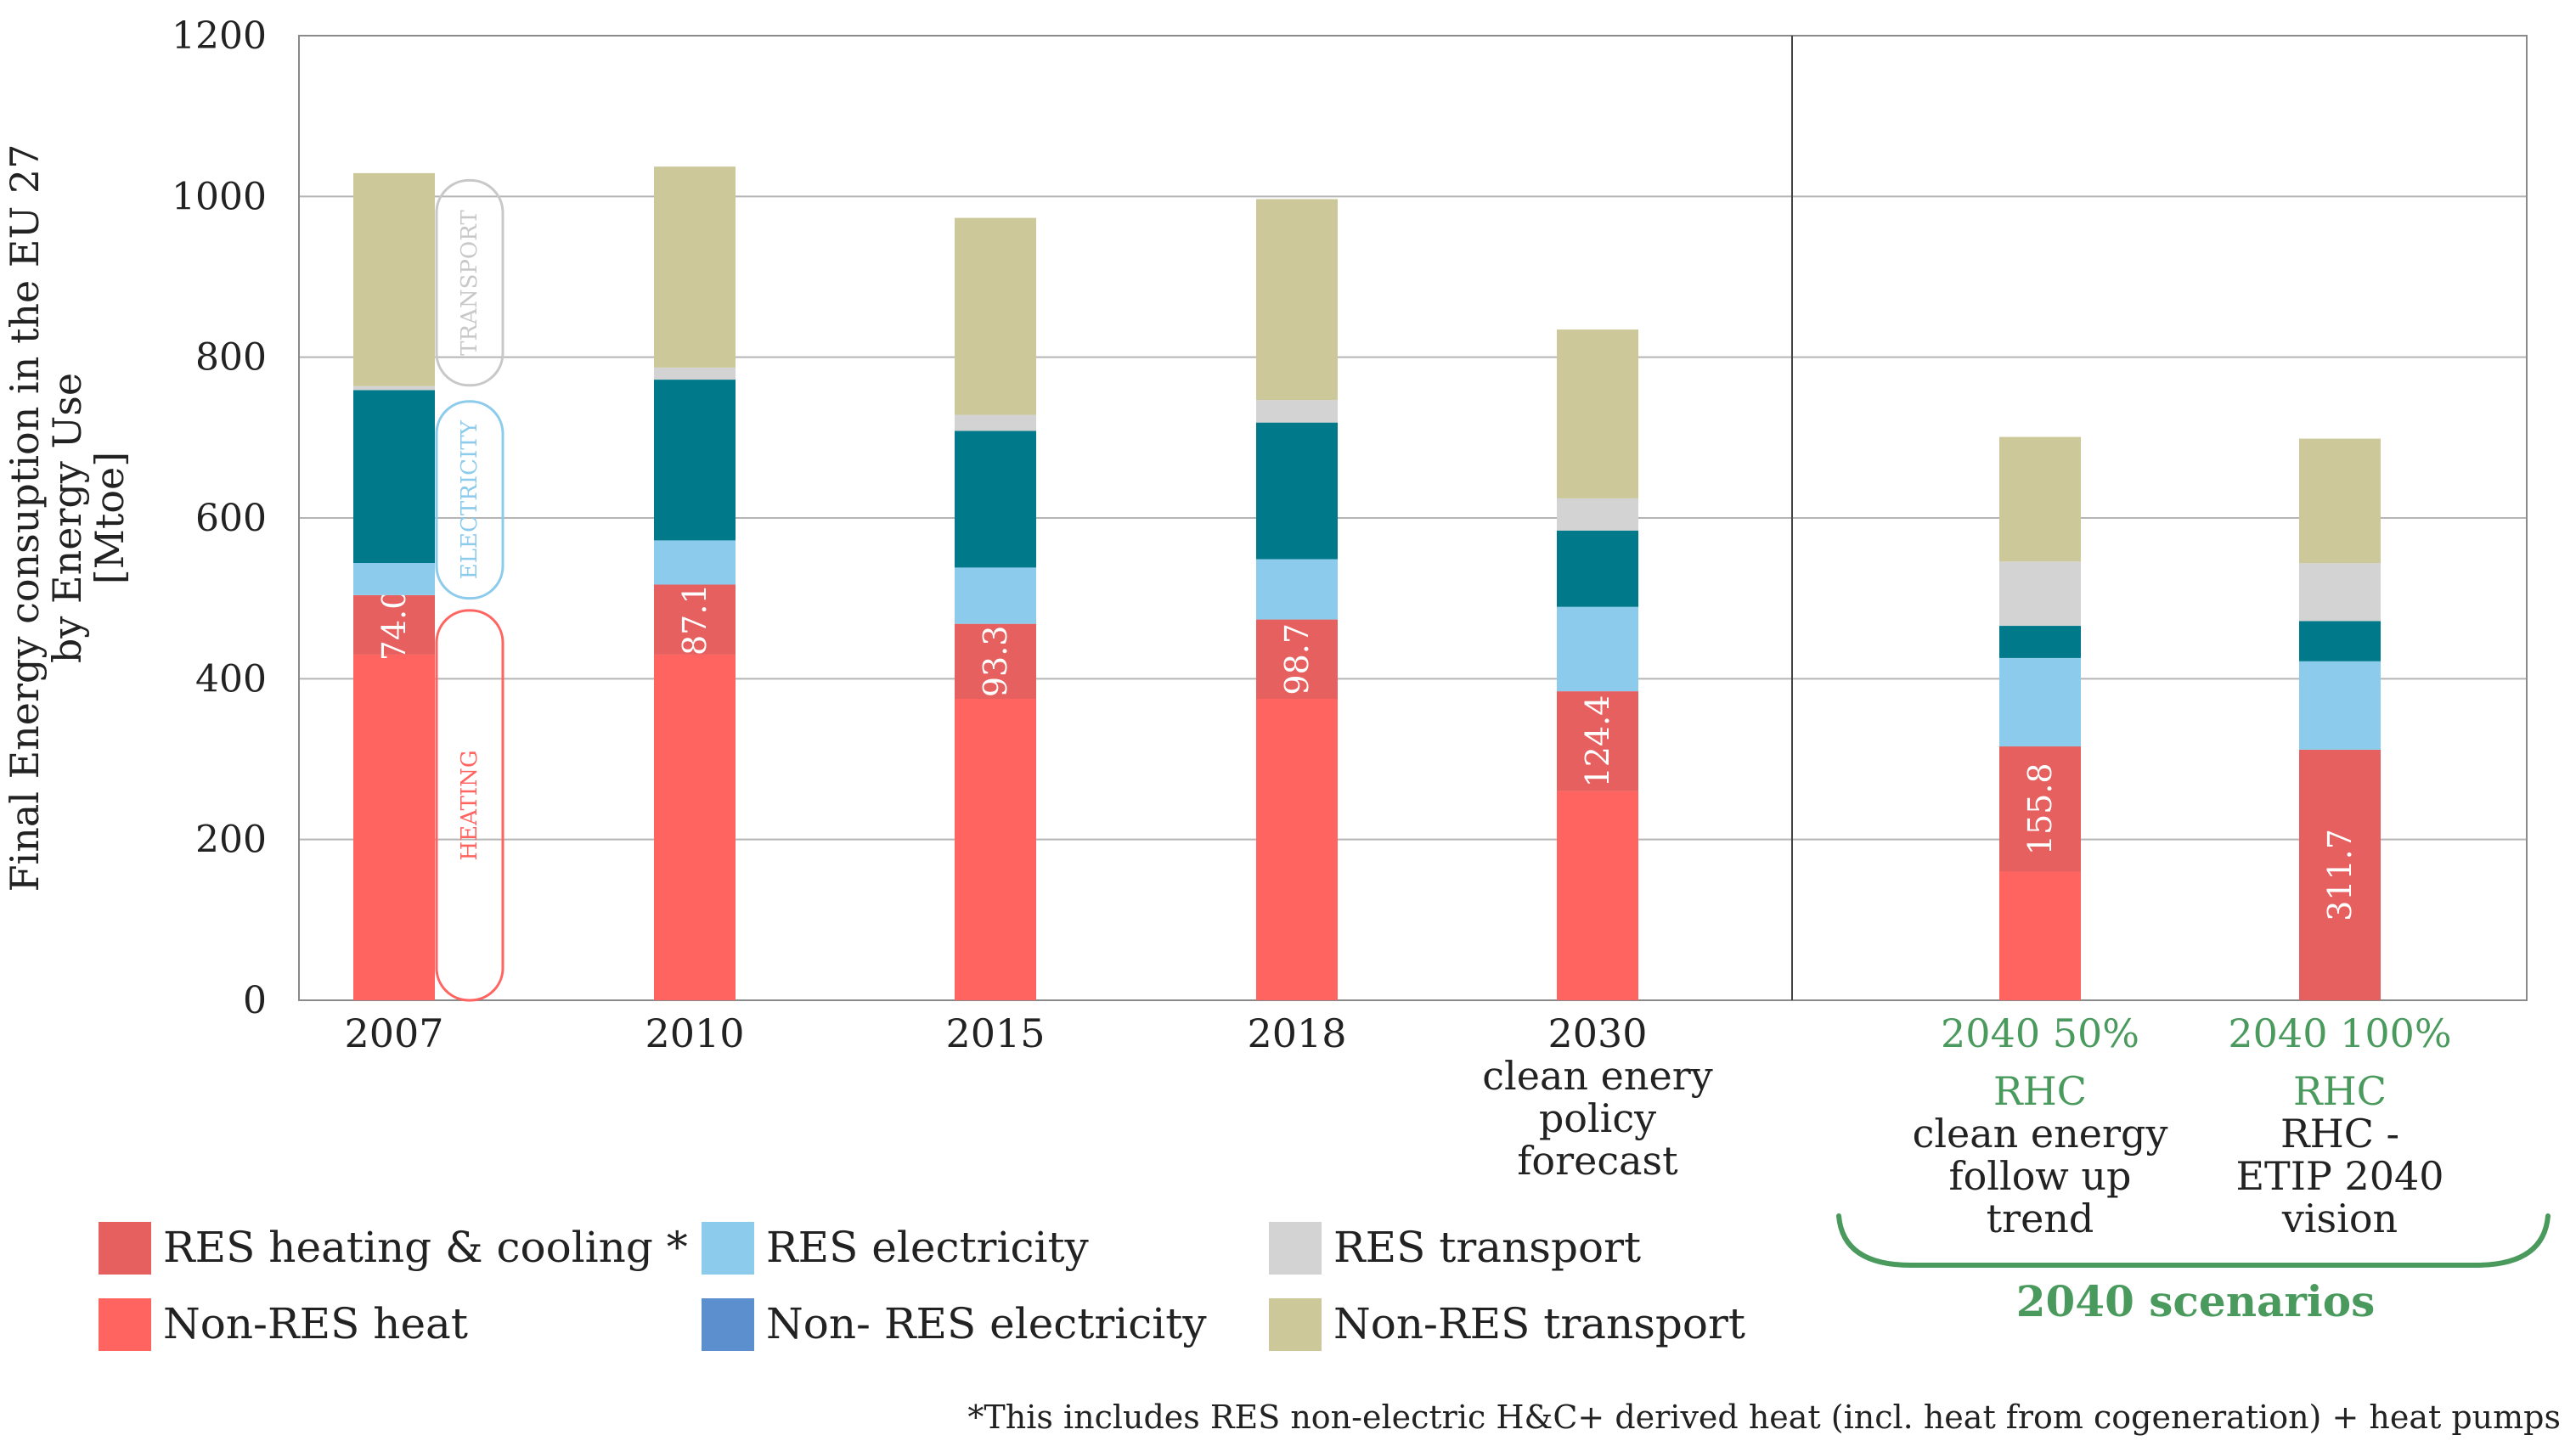 This screenshot has width=2576, height=1452. I want to click on data-label: 124.4, so click(1597, 741).